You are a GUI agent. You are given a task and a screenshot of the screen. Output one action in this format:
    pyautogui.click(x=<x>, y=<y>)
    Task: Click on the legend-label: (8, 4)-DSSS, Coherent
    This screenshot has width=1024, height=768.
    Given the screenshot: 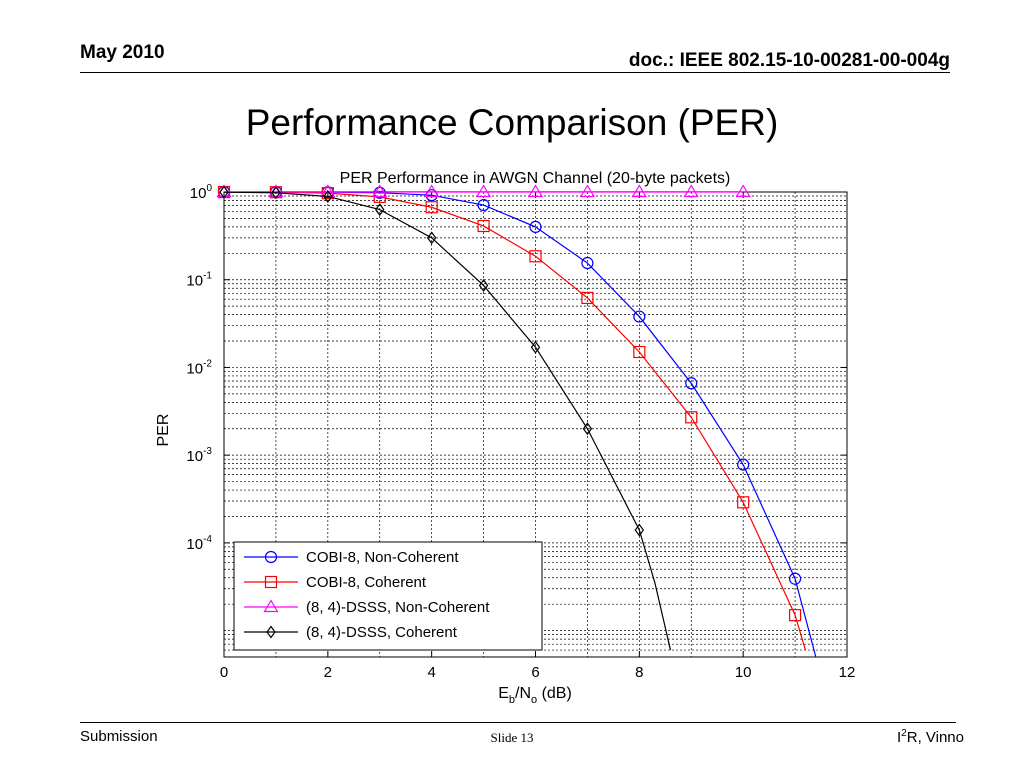 What is the action you would take?
    pyautogui.click(x=382, y=632)
    